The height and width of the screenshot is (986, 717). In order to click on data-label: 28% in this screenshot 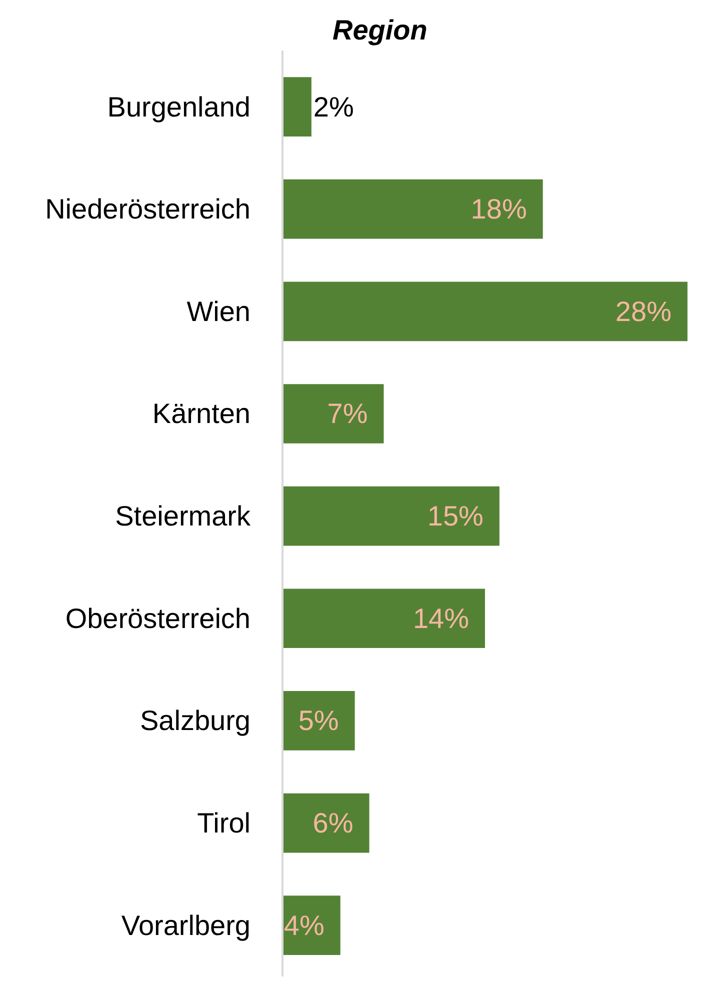, I will do `click(643, 311)`.